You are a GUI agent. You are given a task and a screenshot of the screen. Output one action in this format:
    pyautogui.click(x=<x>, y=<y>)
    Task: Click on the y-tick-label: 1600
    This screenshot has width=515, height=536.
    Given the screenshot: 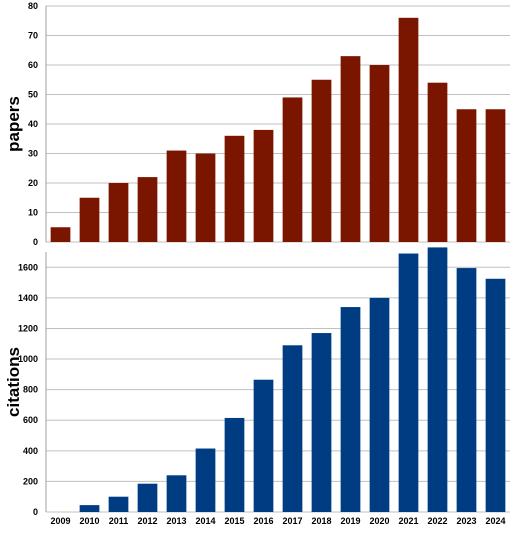 What is the action you would take?
    pyautogui.click(x=28, y=267)
    